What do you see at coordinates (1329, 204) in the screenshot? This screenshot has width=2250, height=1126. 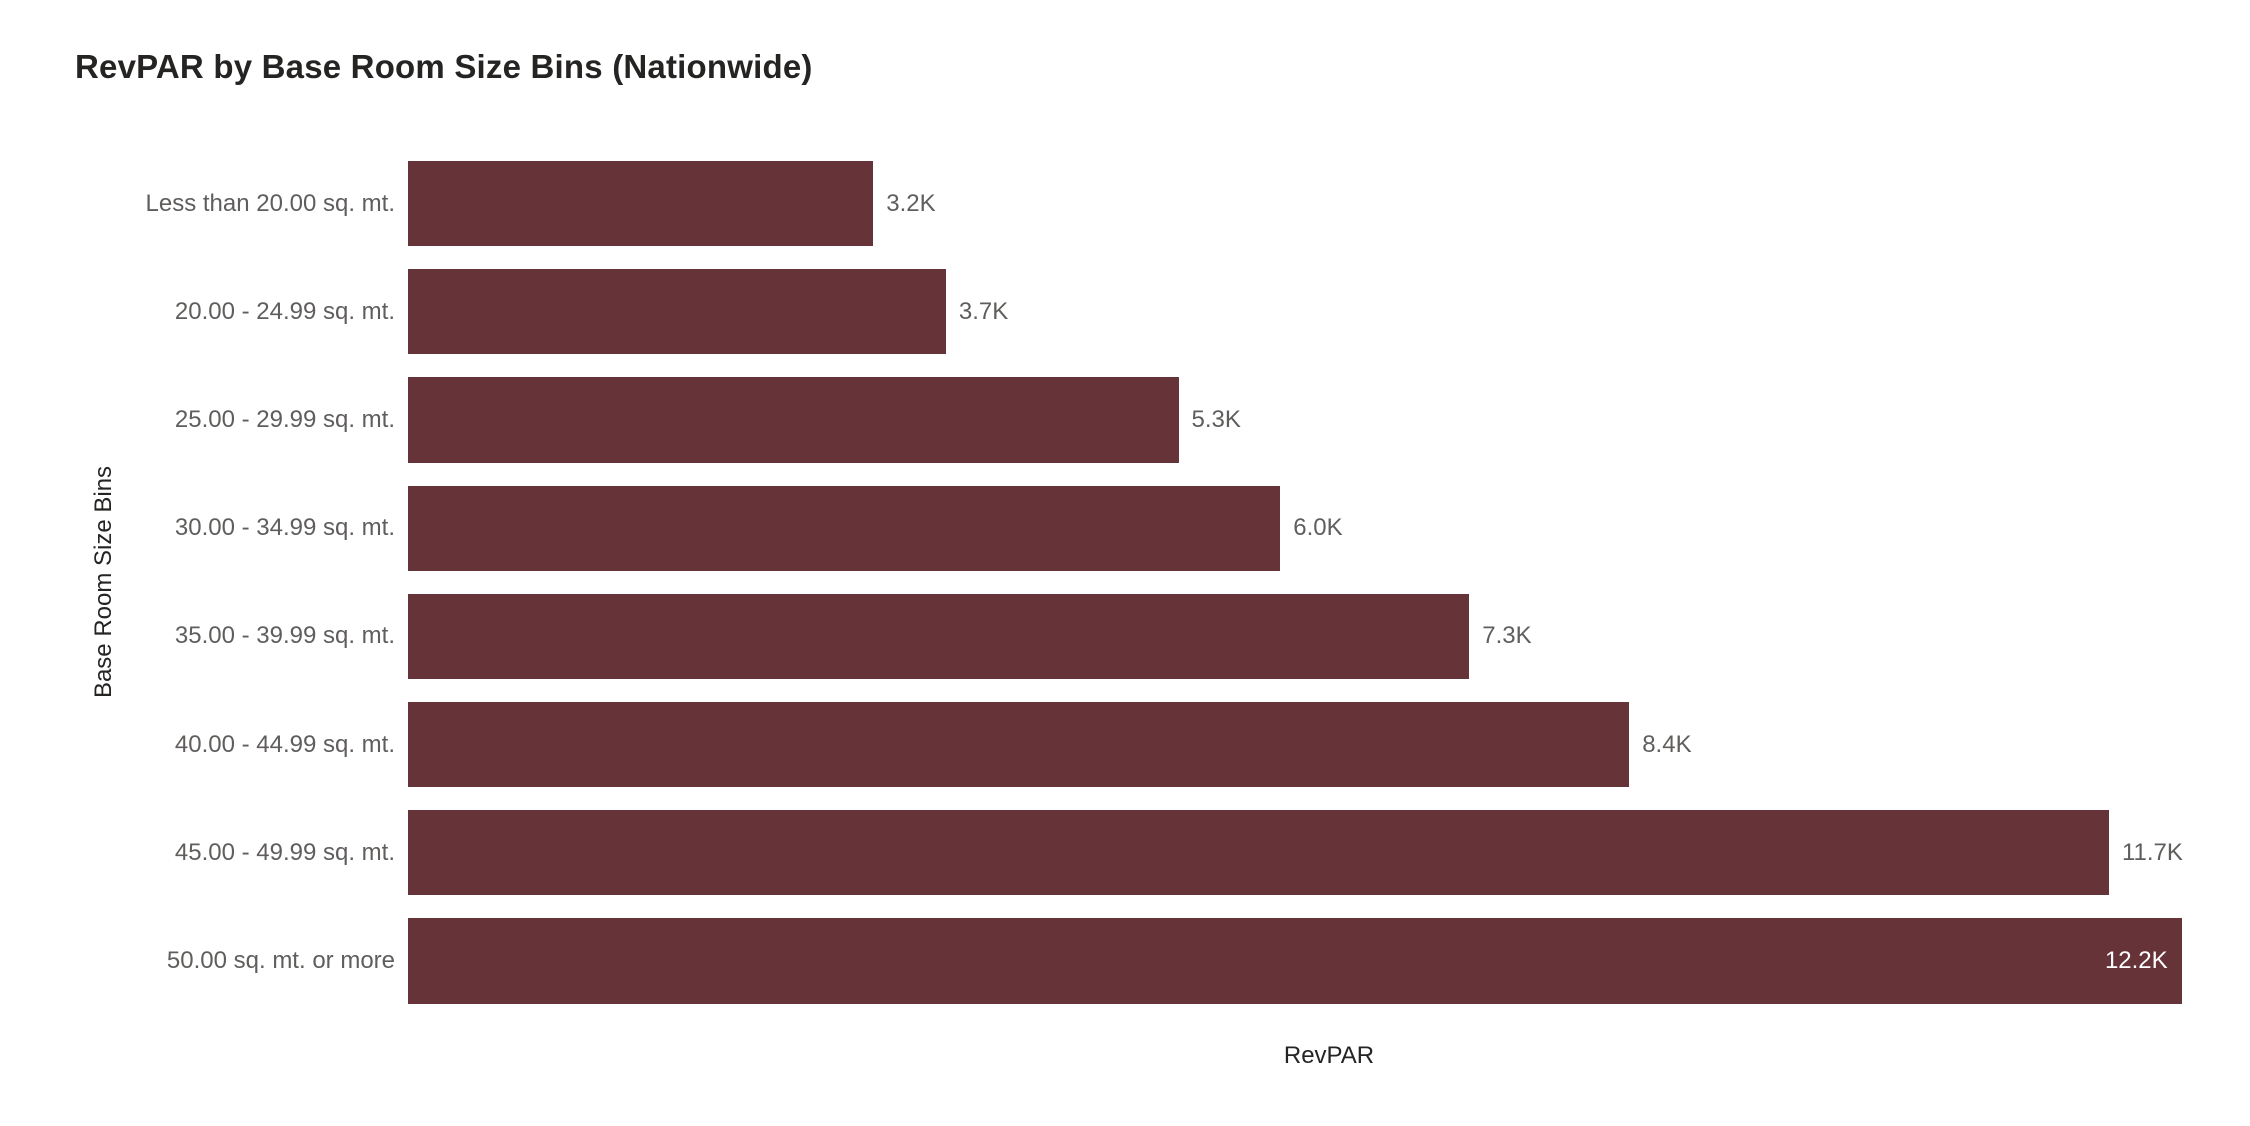 I see `bar-track: 3.2K` at bounding box center [1329, 204].